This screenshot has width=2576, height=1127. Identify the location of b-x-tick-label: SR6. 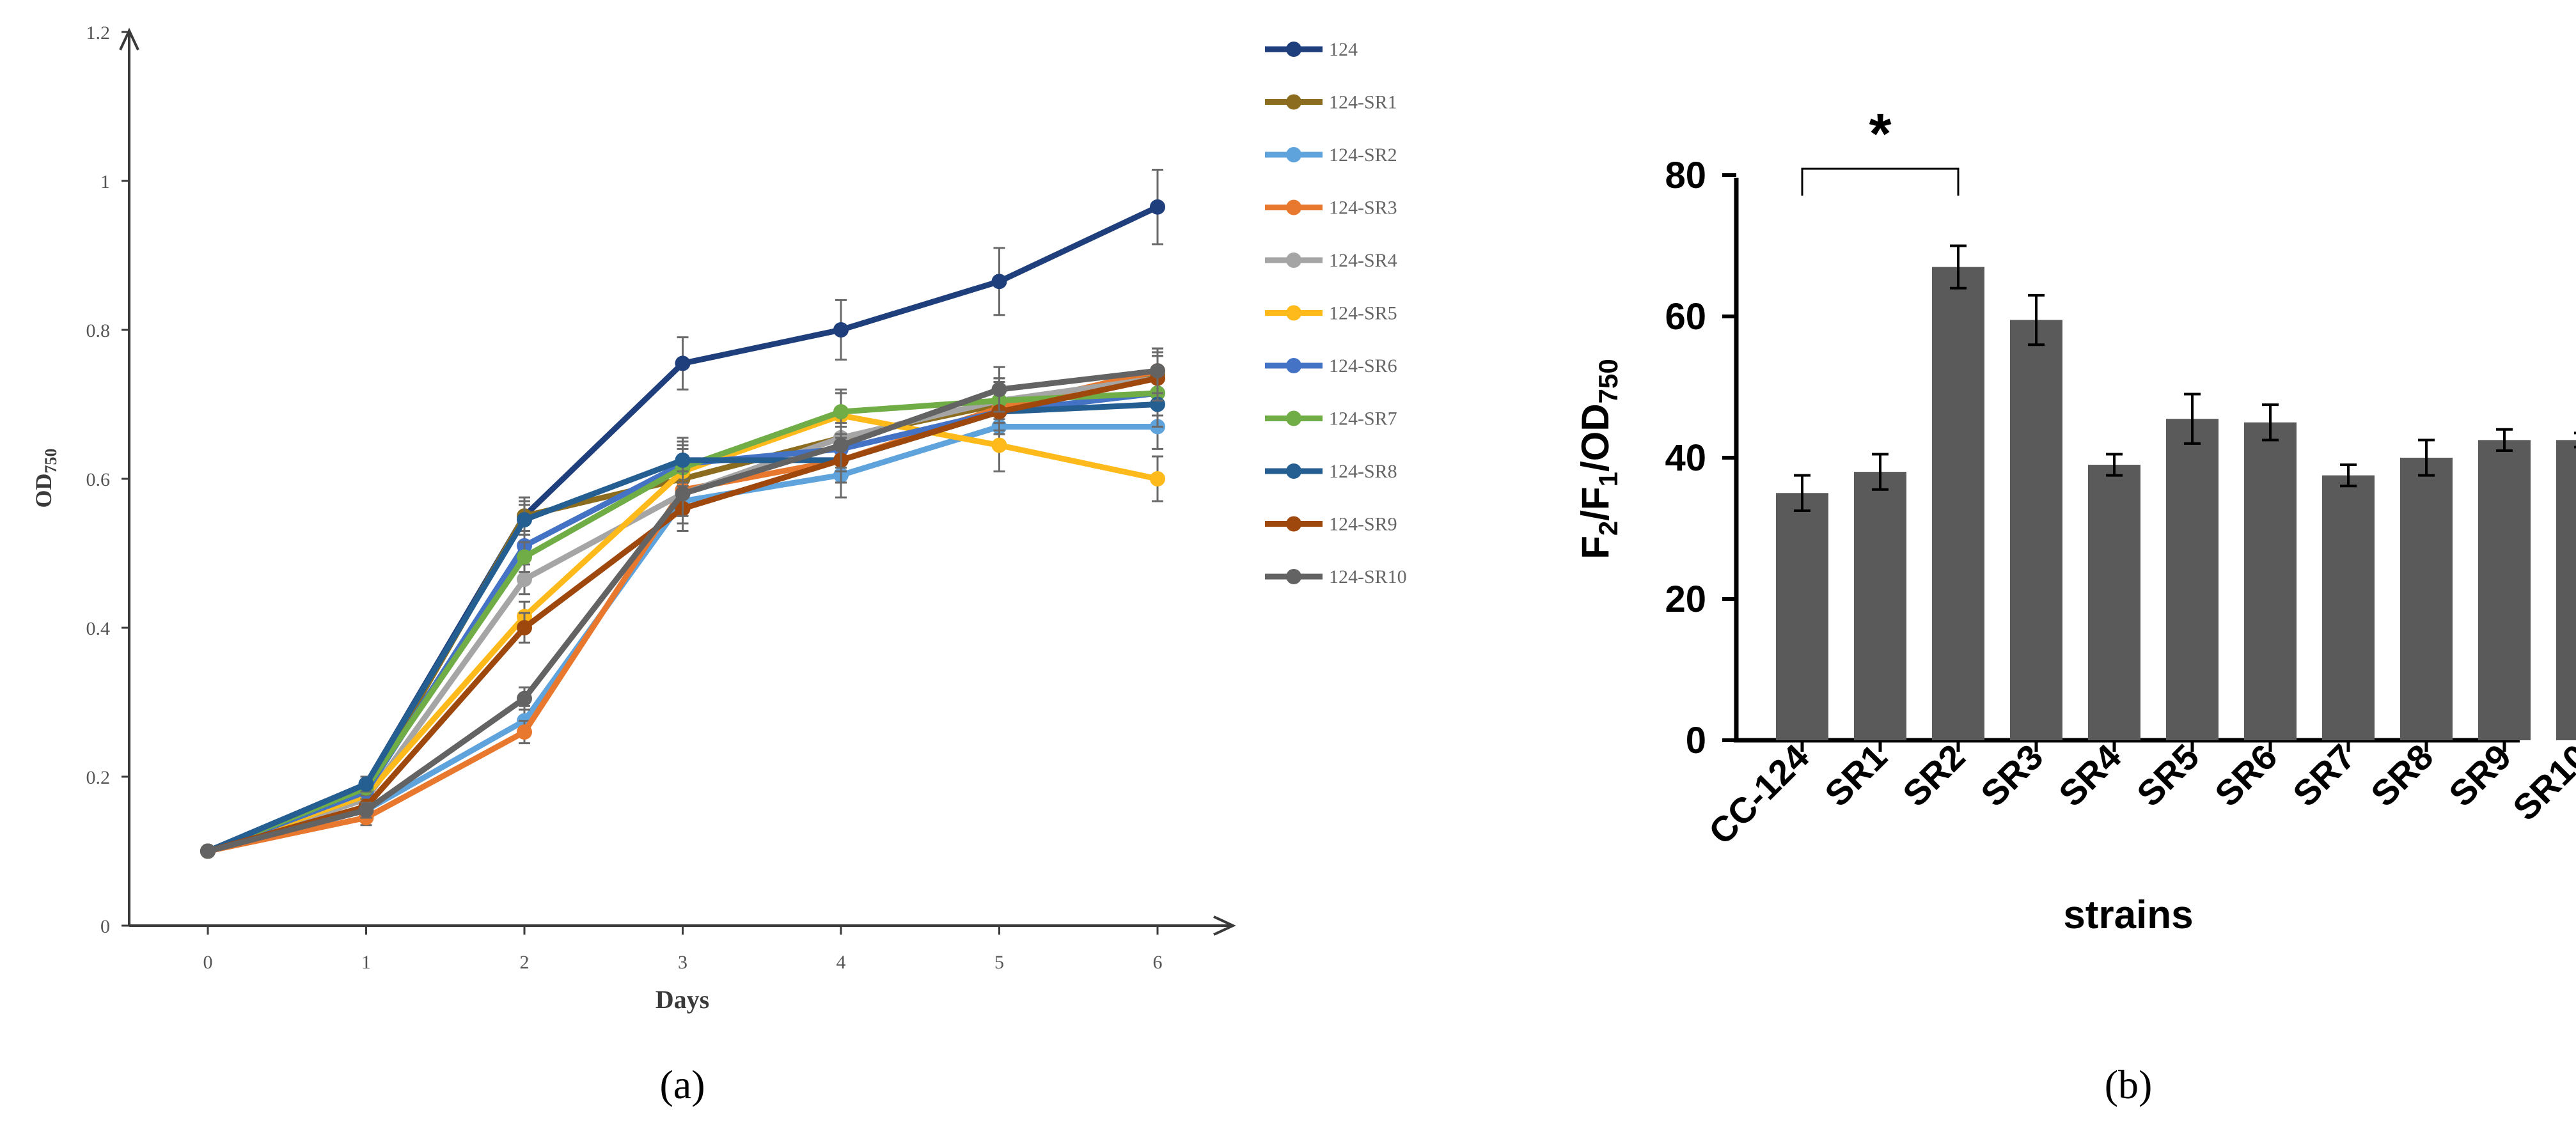
(2246, 775).